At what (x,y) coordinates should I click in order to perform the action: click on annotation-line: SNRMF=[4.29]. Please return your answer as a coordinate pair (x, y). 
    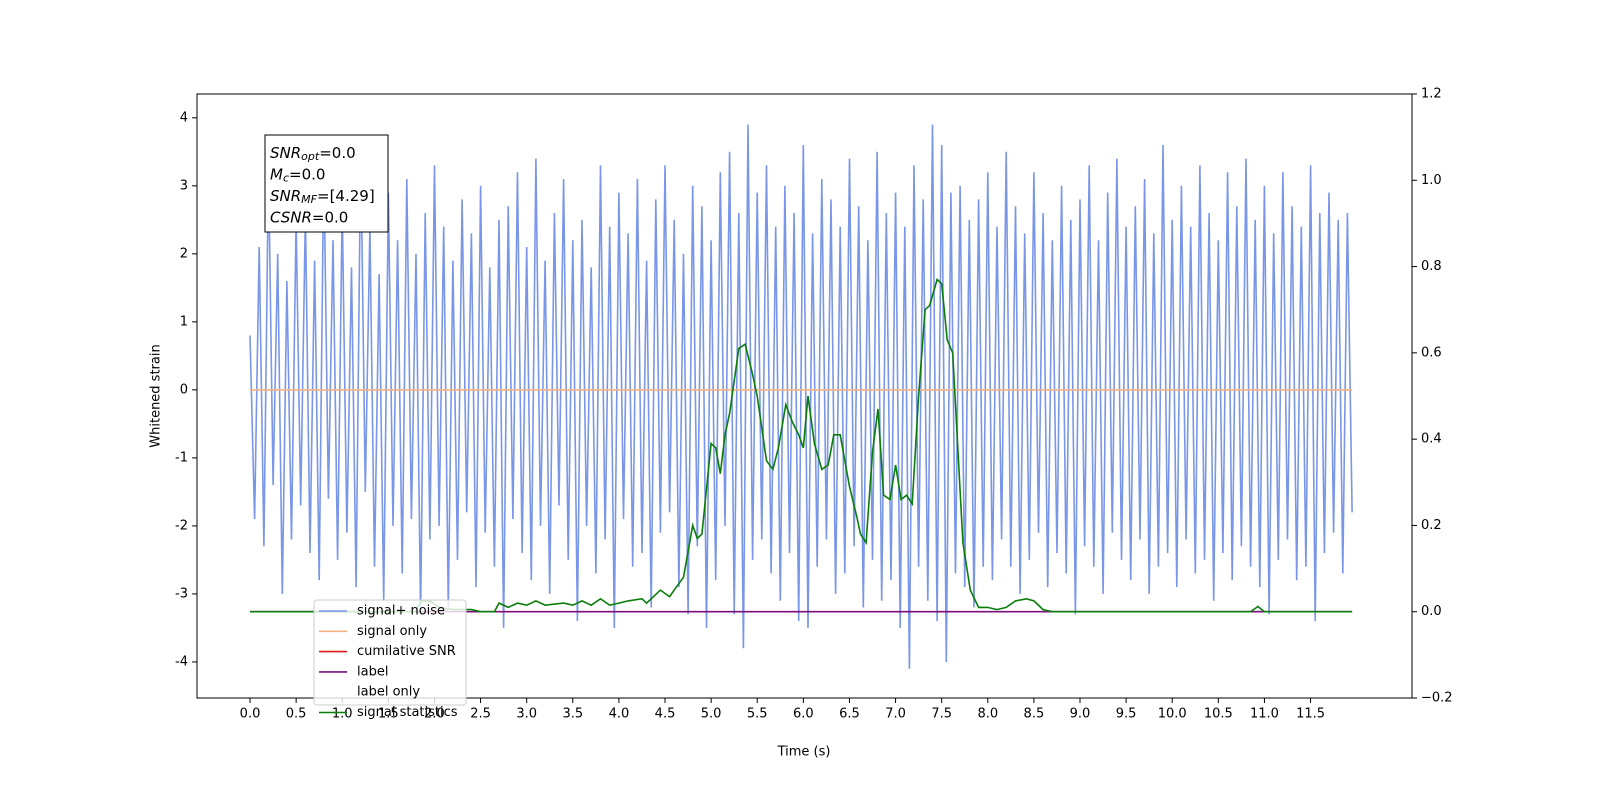
    Looking at the image, I should click on (322, 197).